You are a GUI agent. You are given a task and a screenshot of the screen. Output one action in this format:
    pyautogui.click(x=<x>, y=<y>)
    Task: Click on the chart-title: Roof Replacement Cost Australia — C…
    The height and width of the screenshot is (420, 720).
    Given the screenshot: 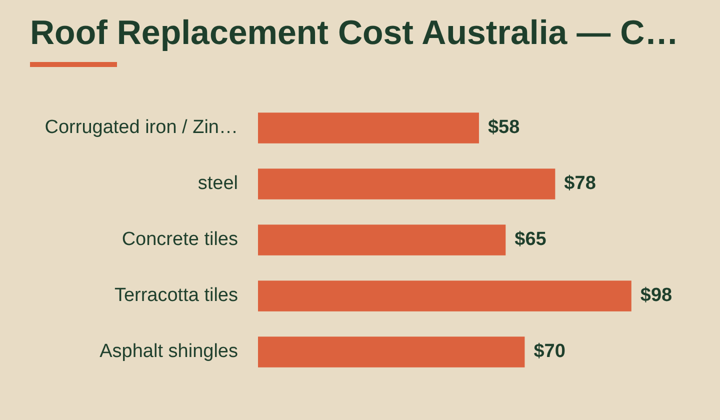 What is the action you would take?
    pyautogui.click(x=354, y=33)
    